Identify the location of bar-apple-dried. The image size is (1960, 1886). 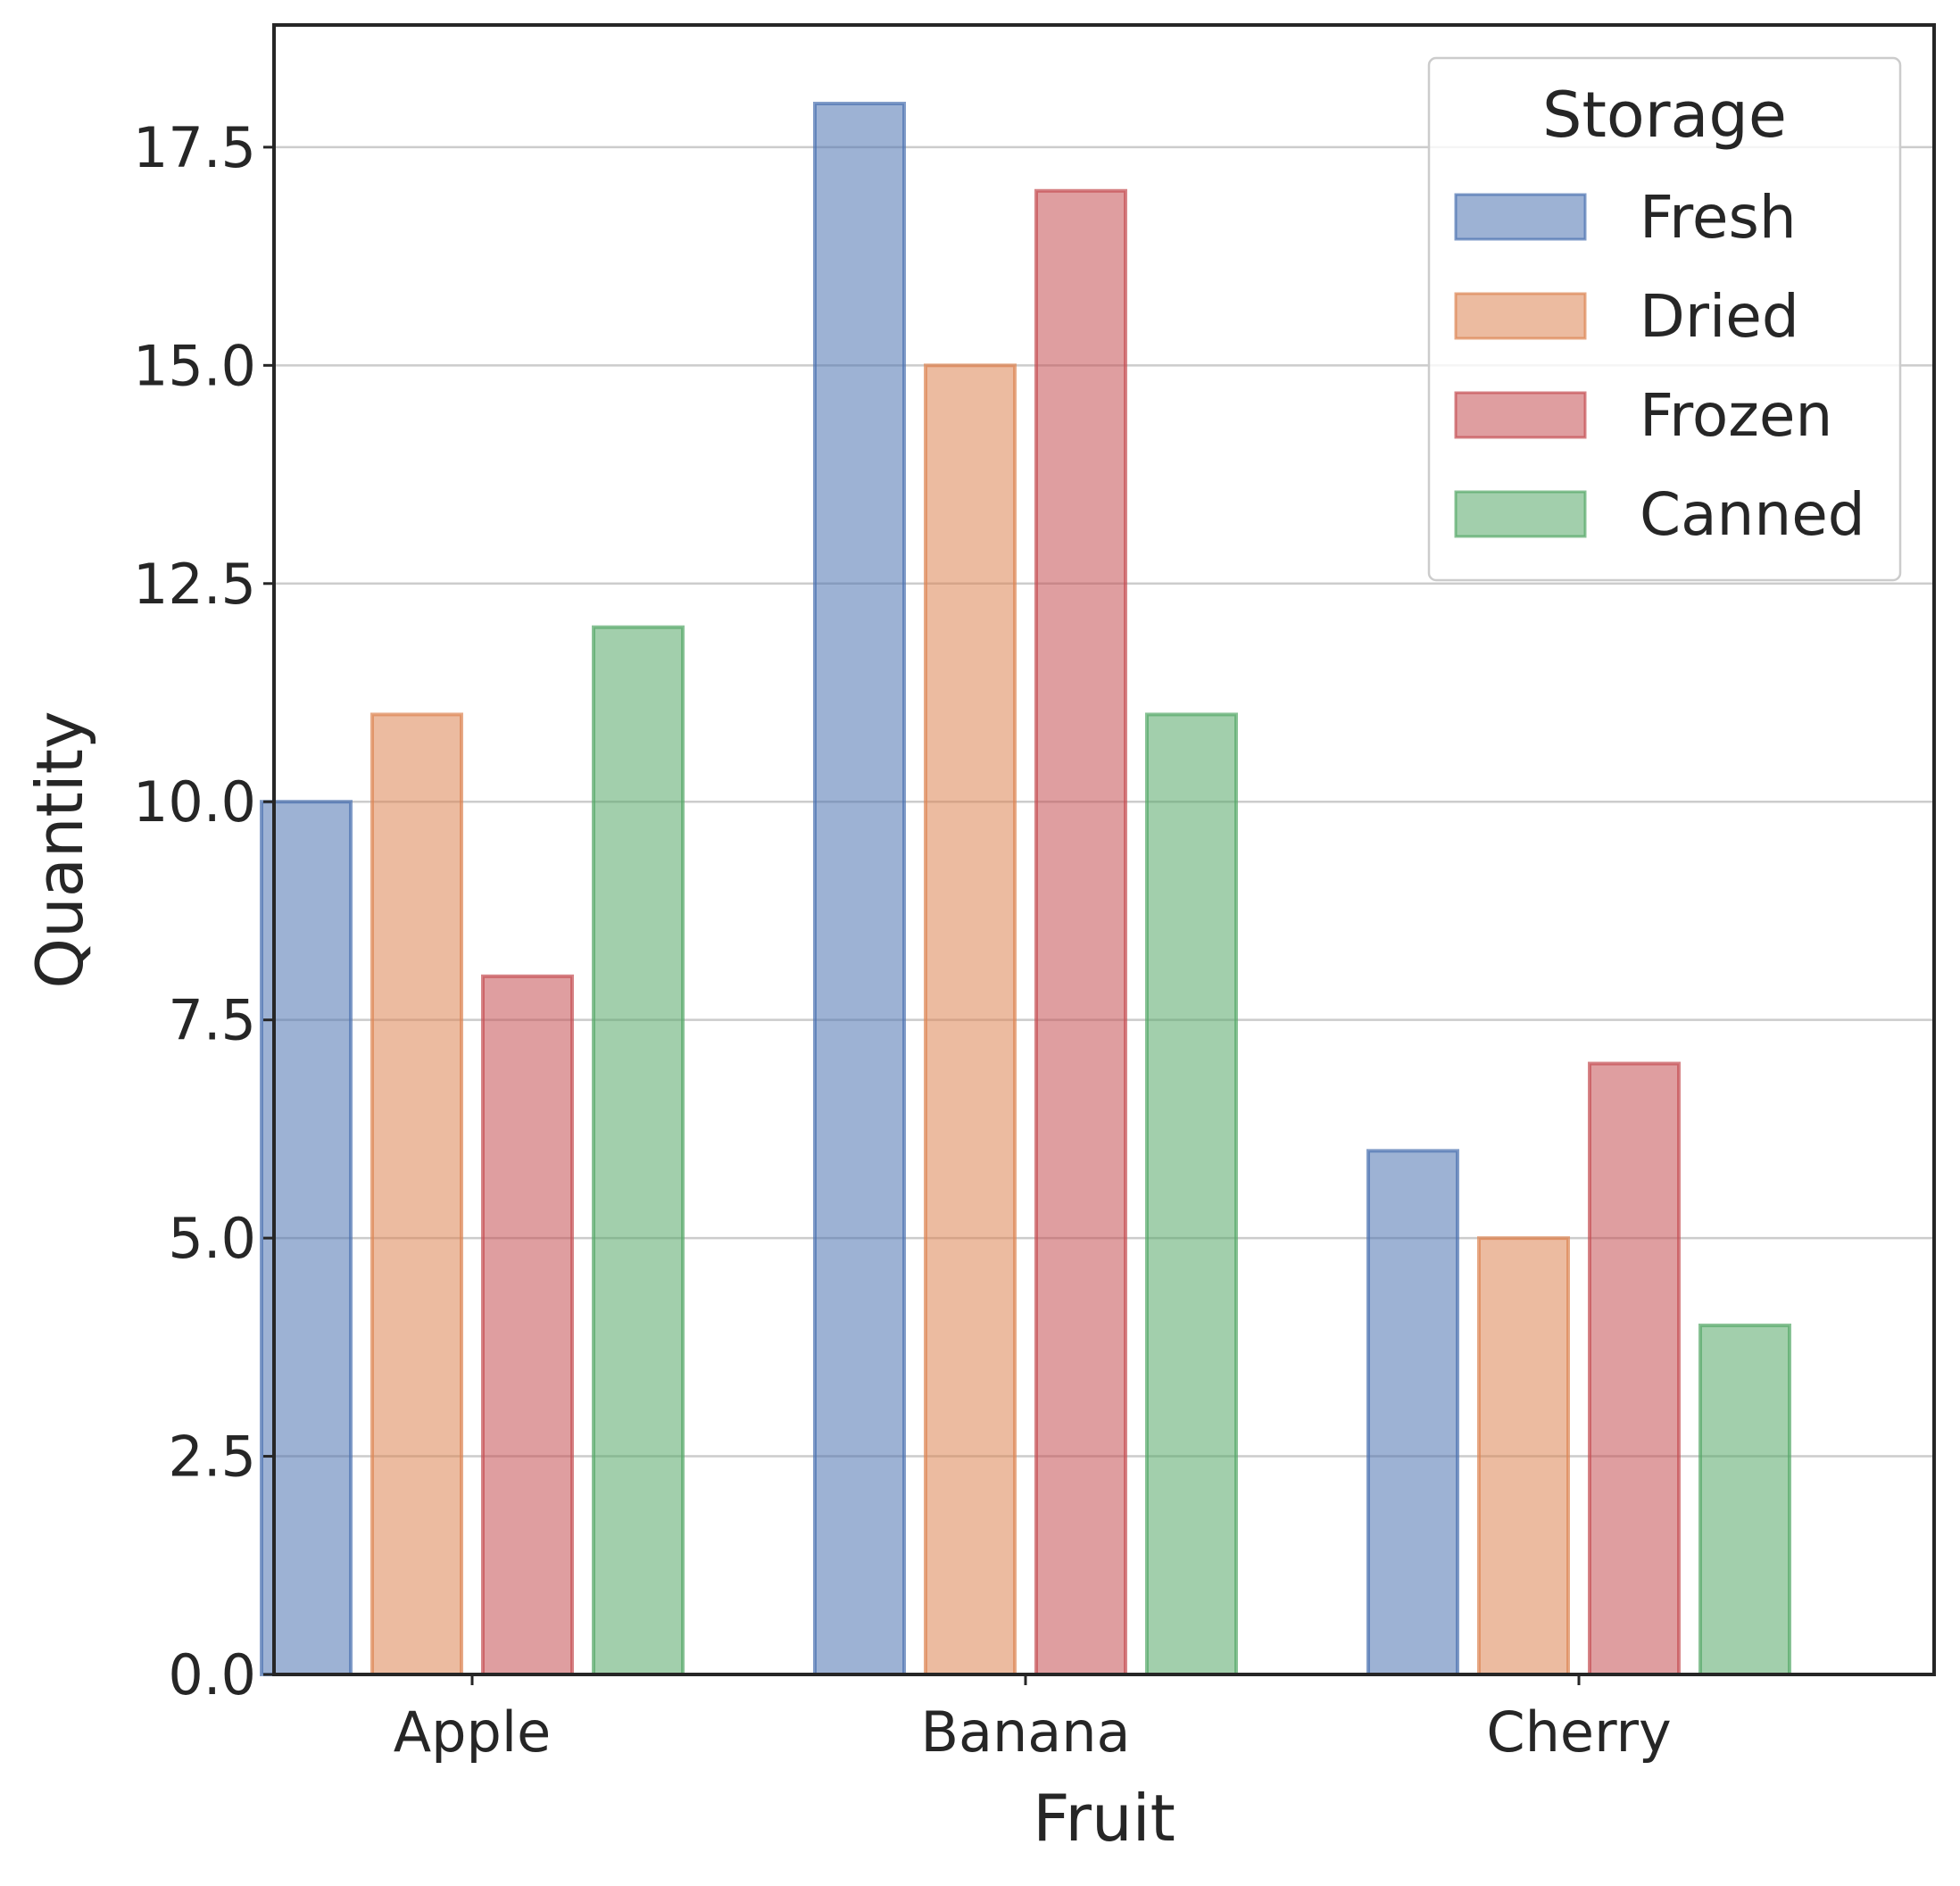
(416, 1194).